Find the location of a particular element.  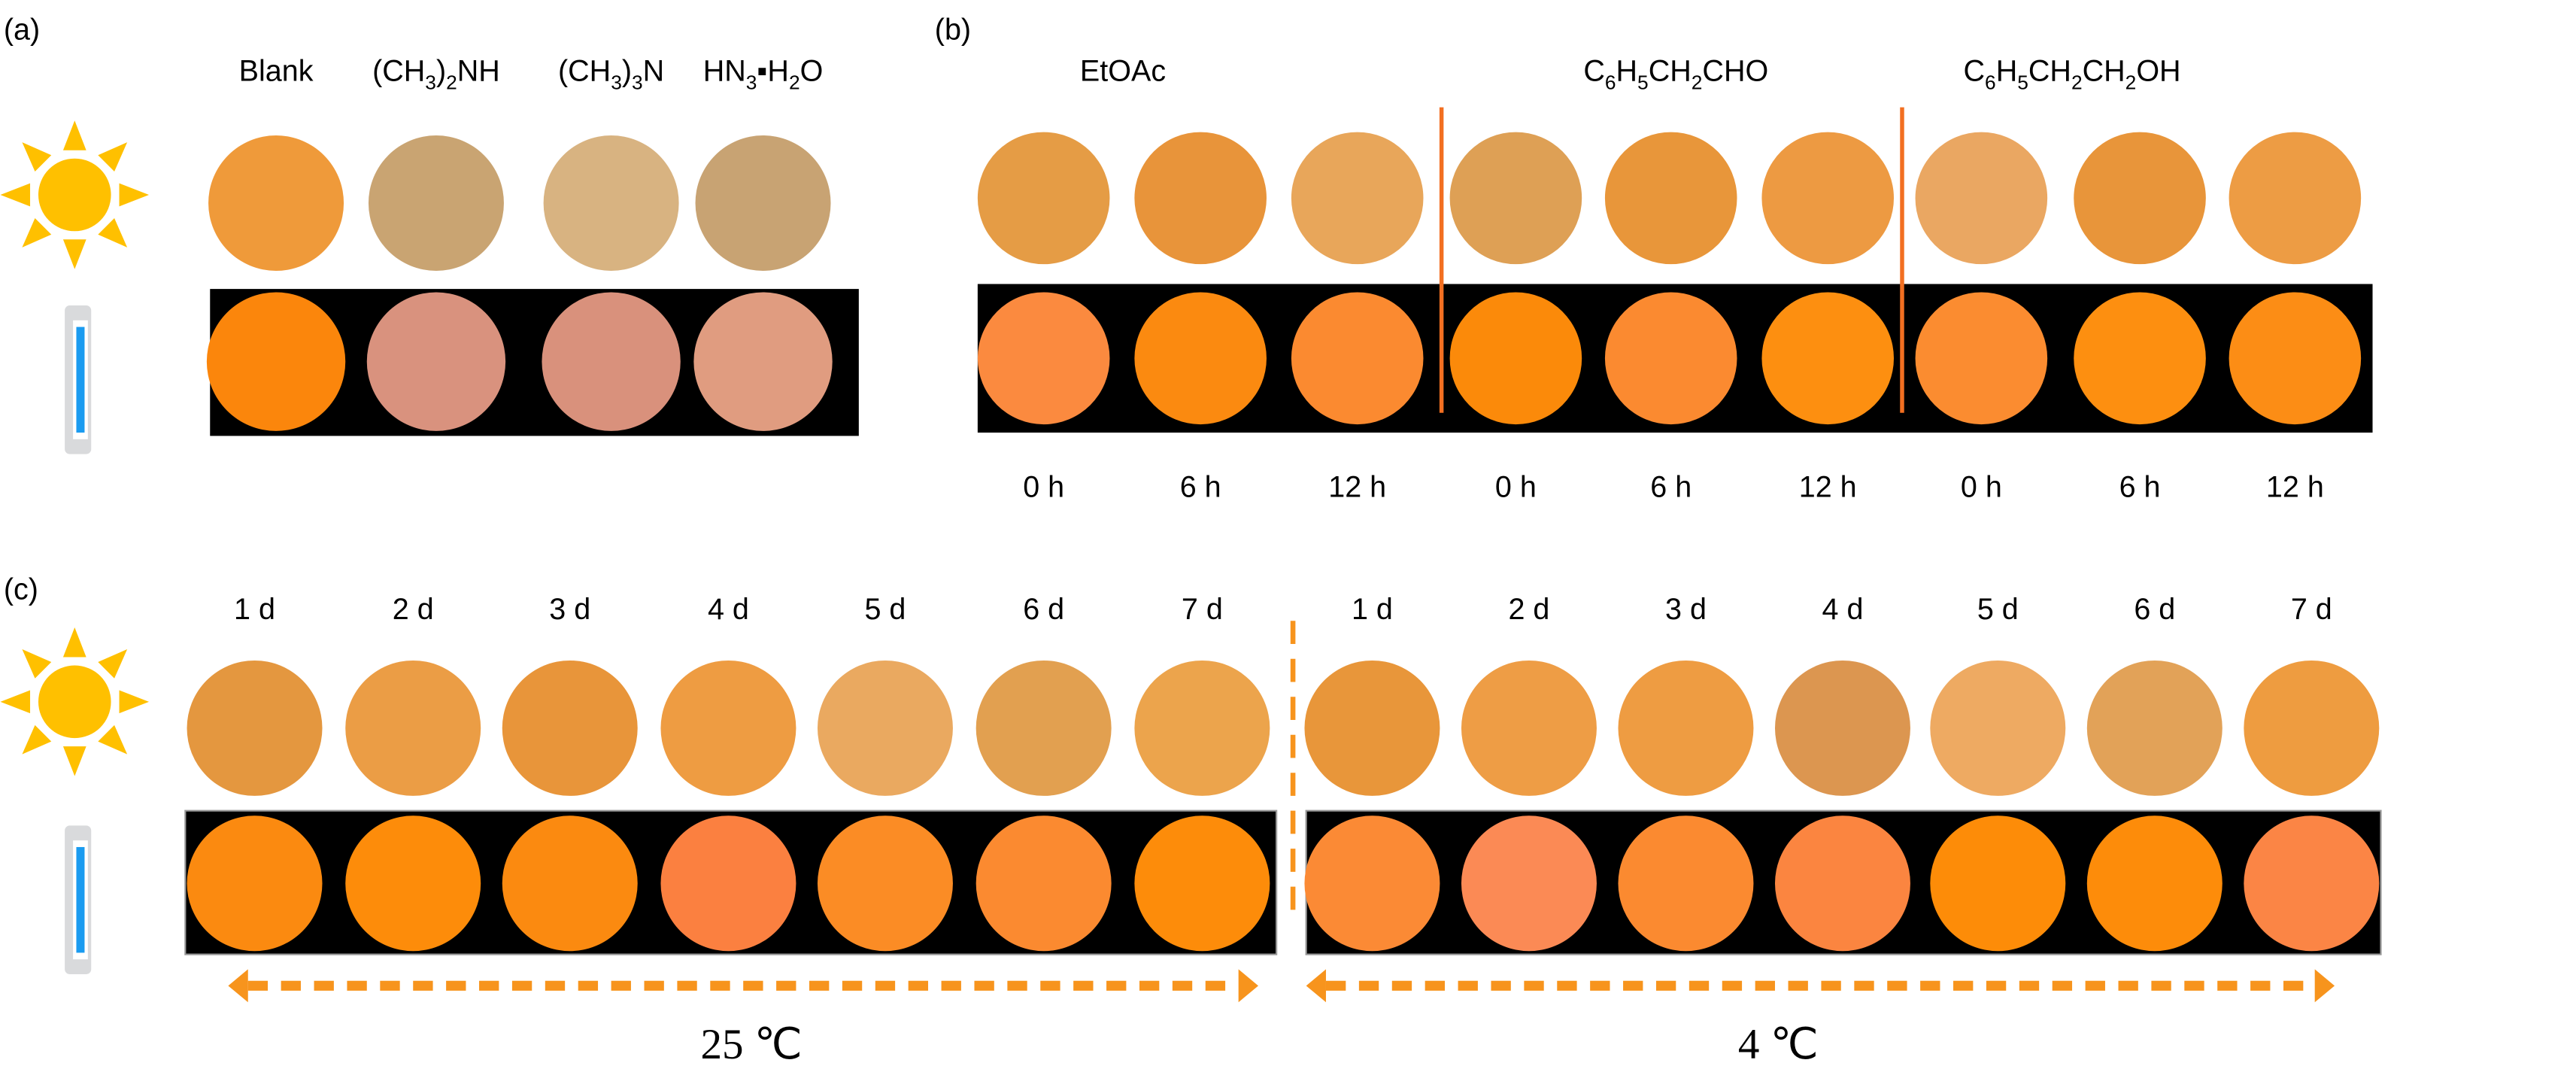

arrow-25c is located at coordinates (743, 986).